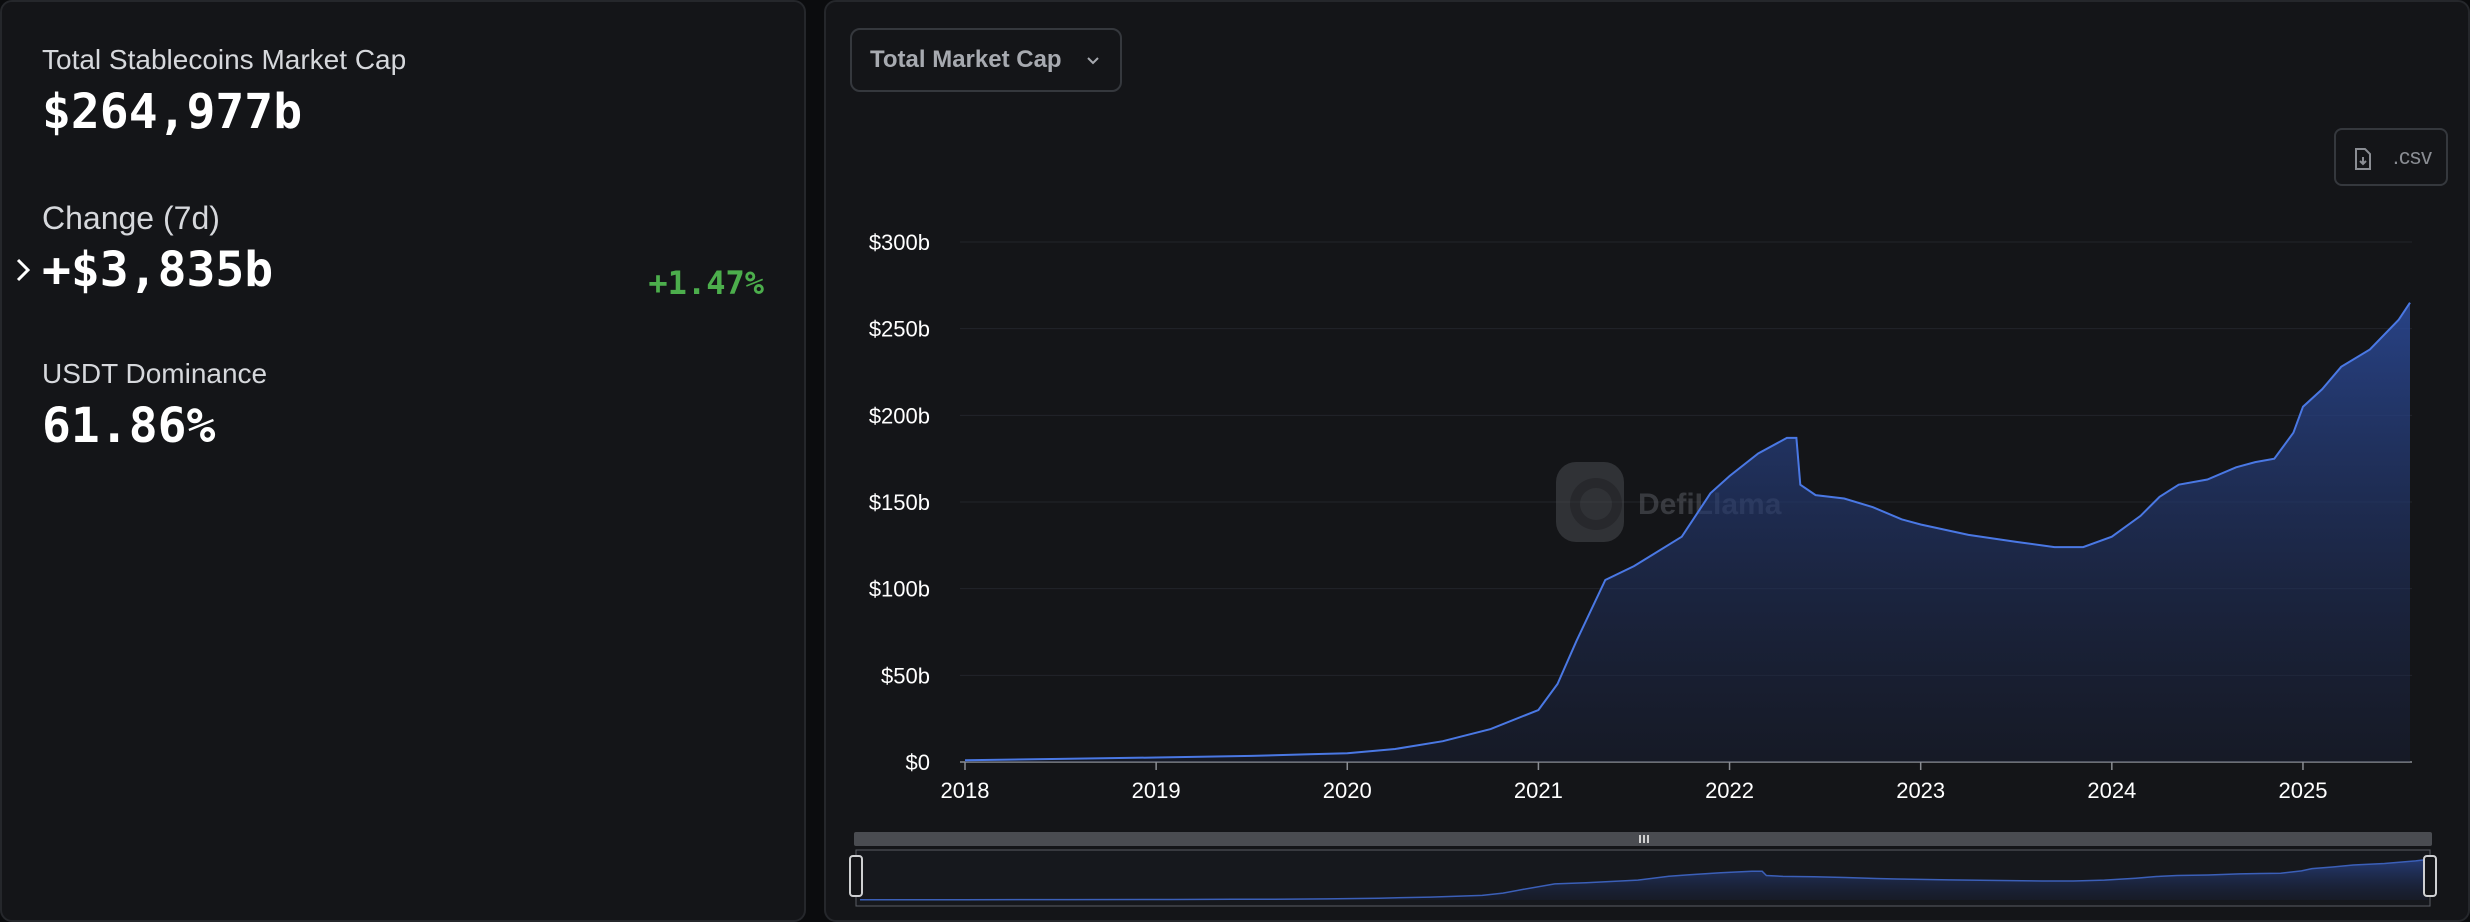 This screenshot has height=922, width=2470. Describe the element at coordinates (172, 112) in the screenshot. I see `total-market-cap-value: $264,977b` at that location.